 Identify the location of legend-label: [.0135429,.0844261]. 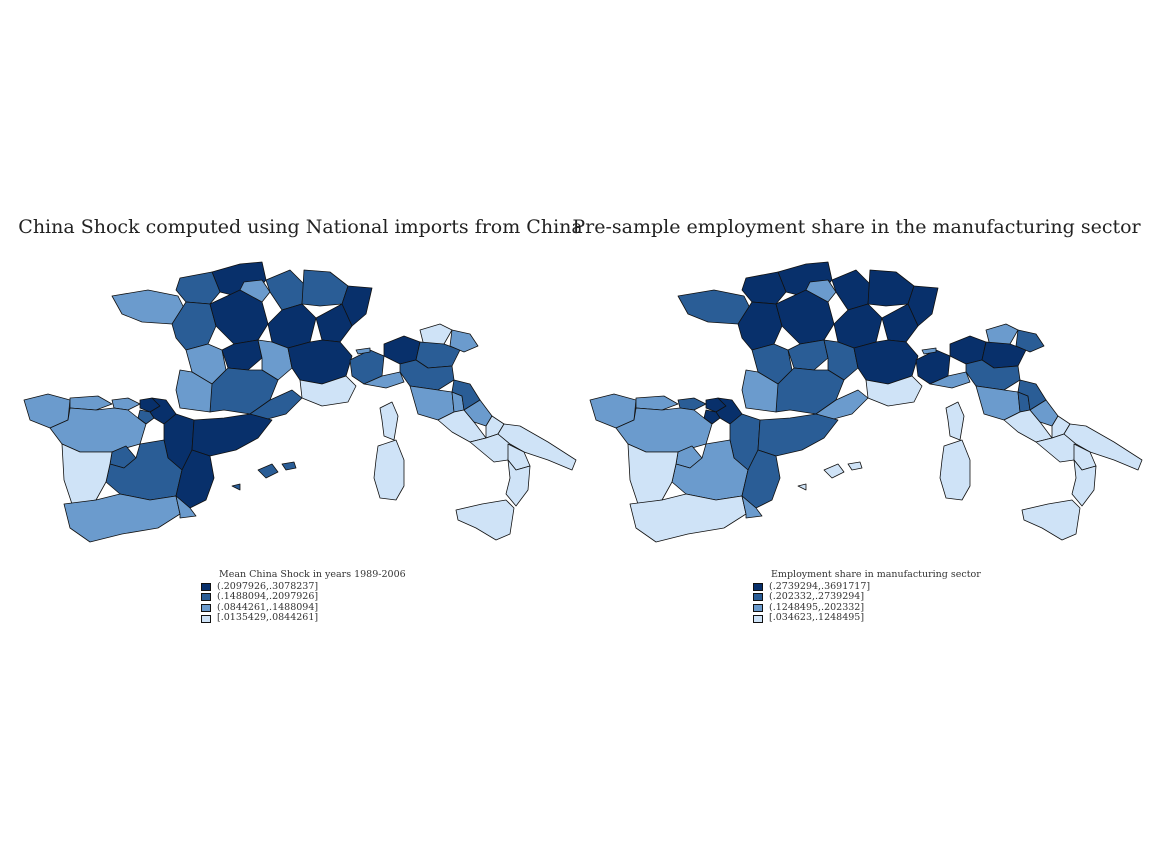
(268, 618).